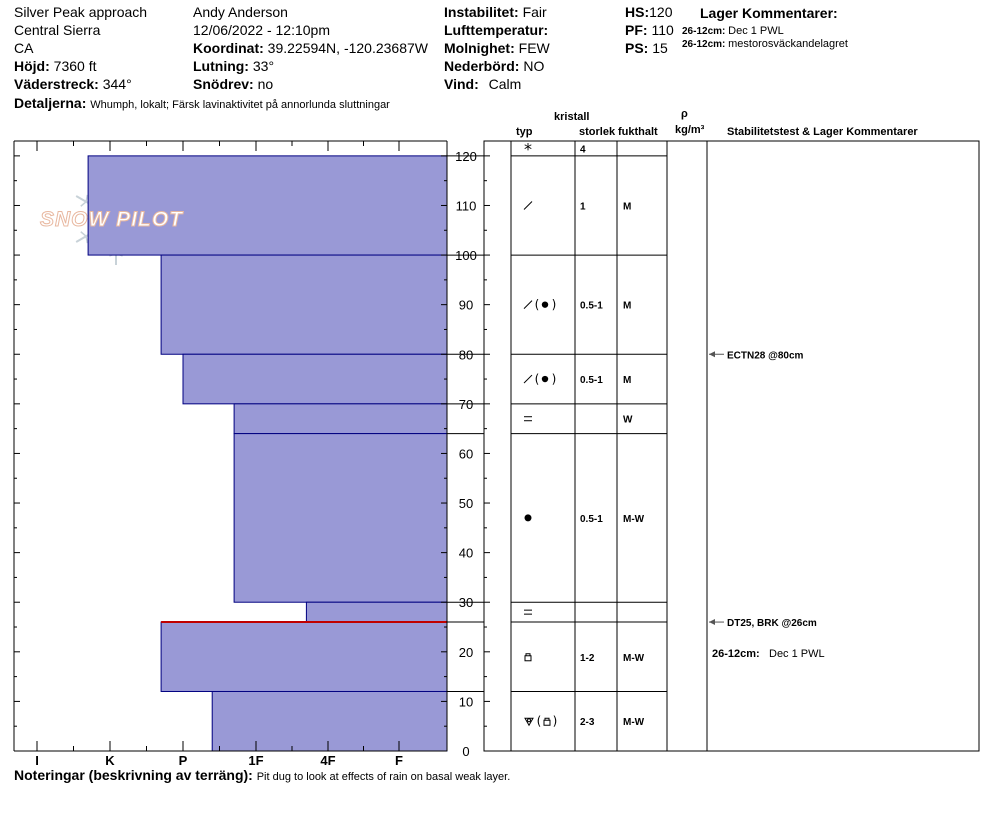  What do you see at coordinates (788, 44) in the screenshot?
I see `layer-comment-2-text: mestorosväckandelagret` at bounding box center [788, 44].